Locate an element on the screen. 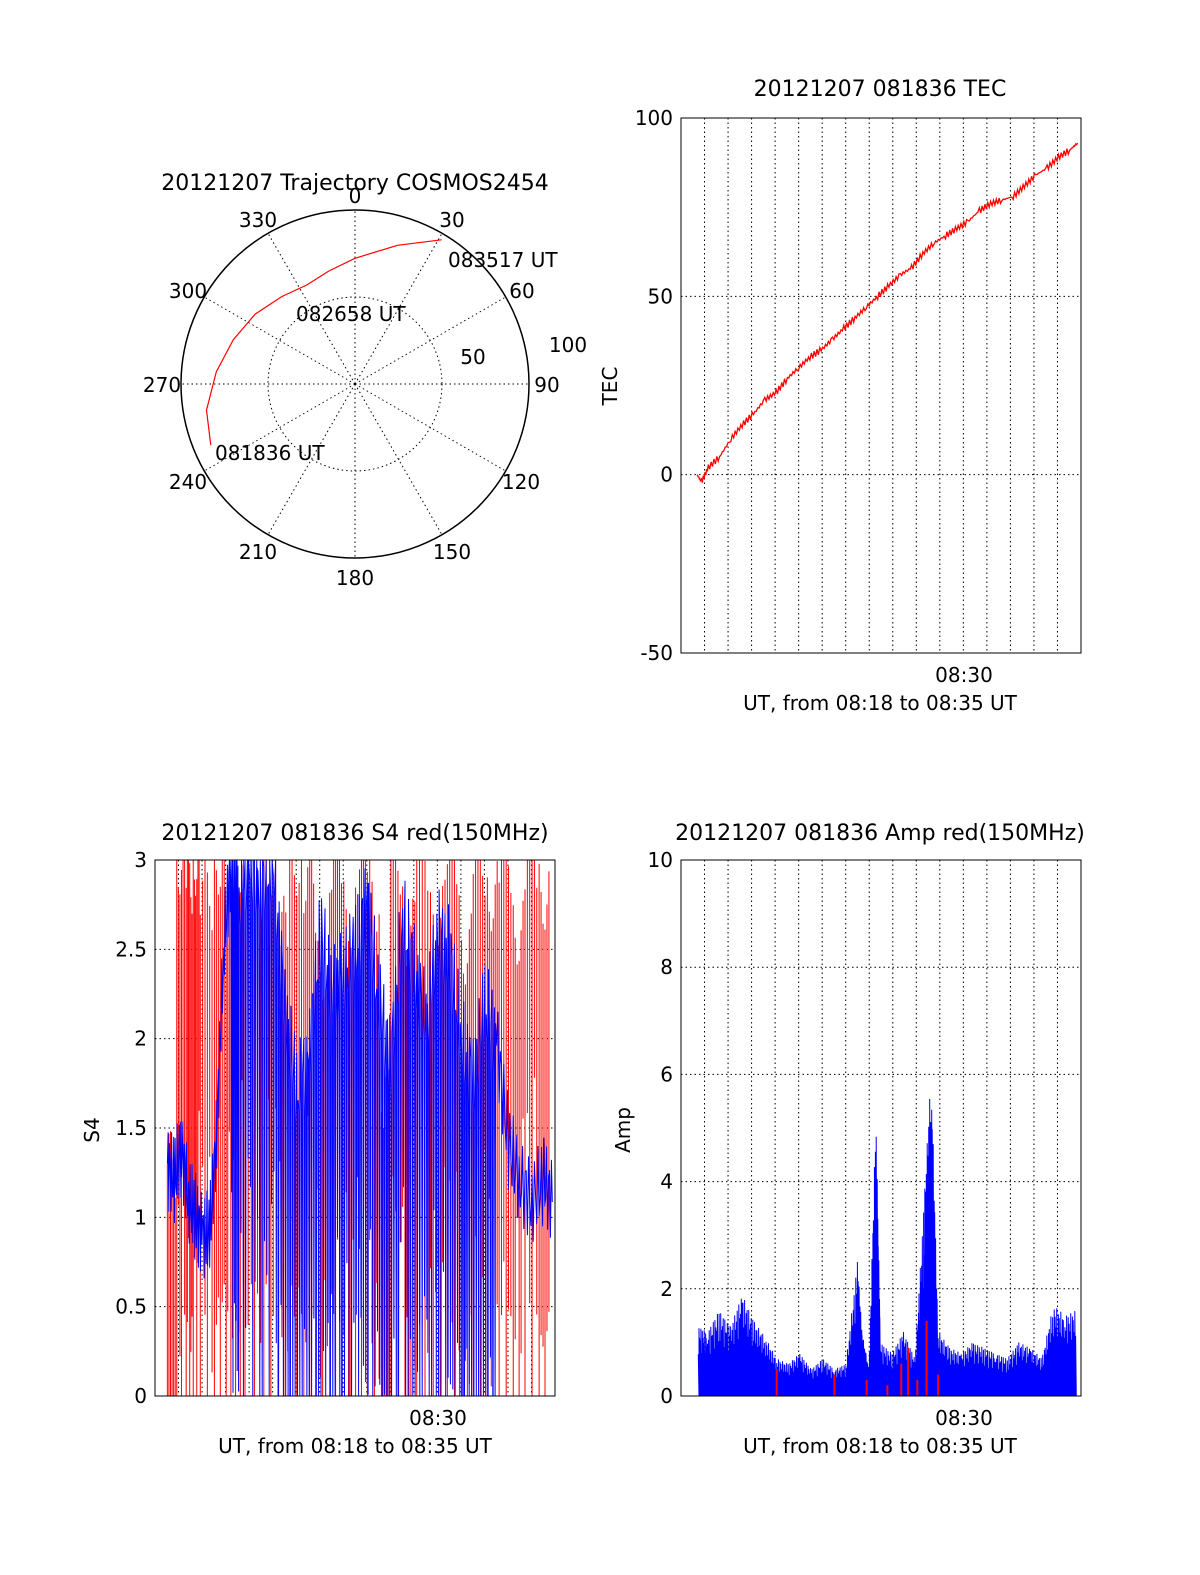 This screenshot has width=1200, height=1575. tec-title: 20121207 081836 TEC is located at coordinates (880, 89).